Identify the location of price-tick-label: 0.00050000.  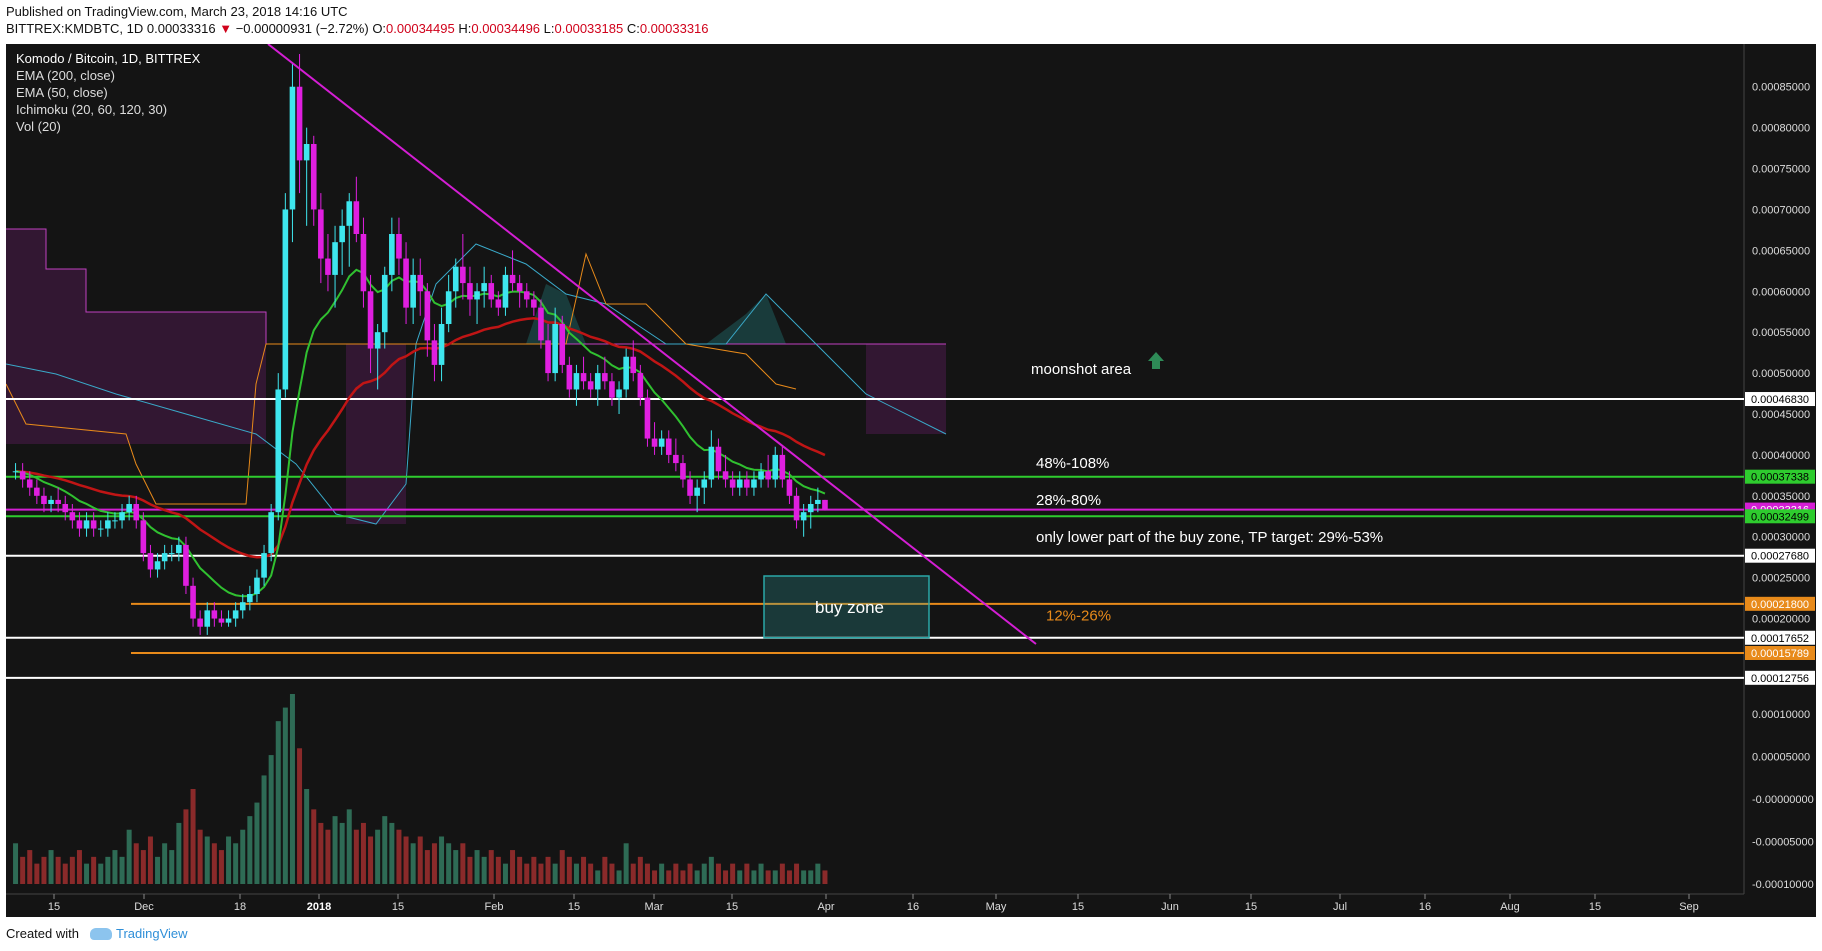
(1781, 374).